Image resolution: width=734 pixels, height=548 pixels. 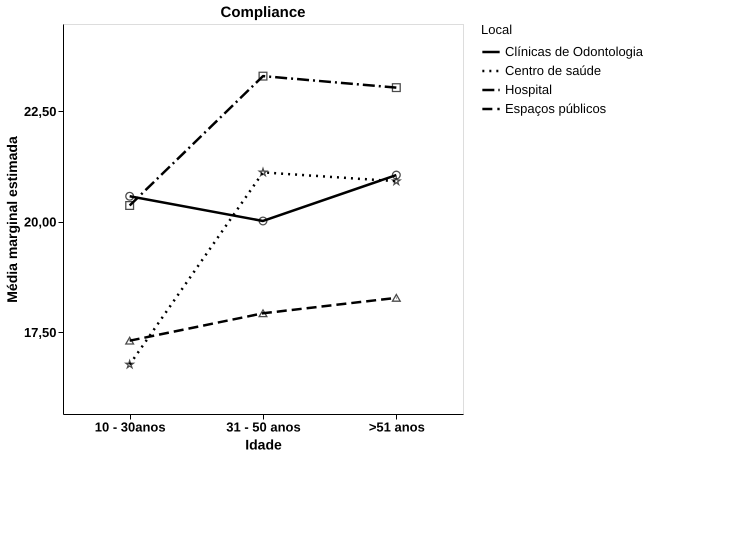 I want to click on legend-title: Local, so click(x=496, y=29).